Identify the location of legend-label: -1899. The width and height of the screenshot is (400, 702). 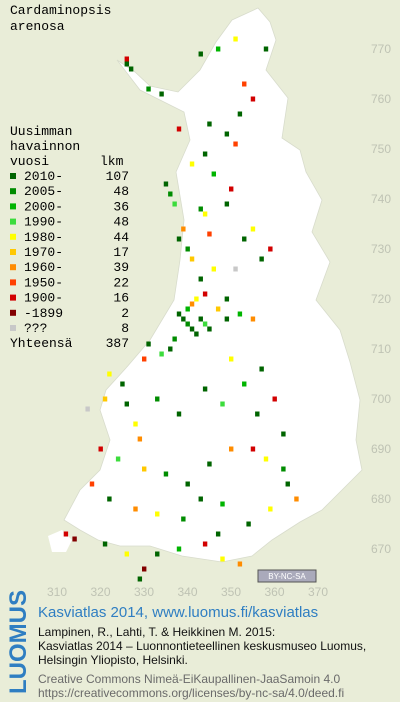
(43, 313).